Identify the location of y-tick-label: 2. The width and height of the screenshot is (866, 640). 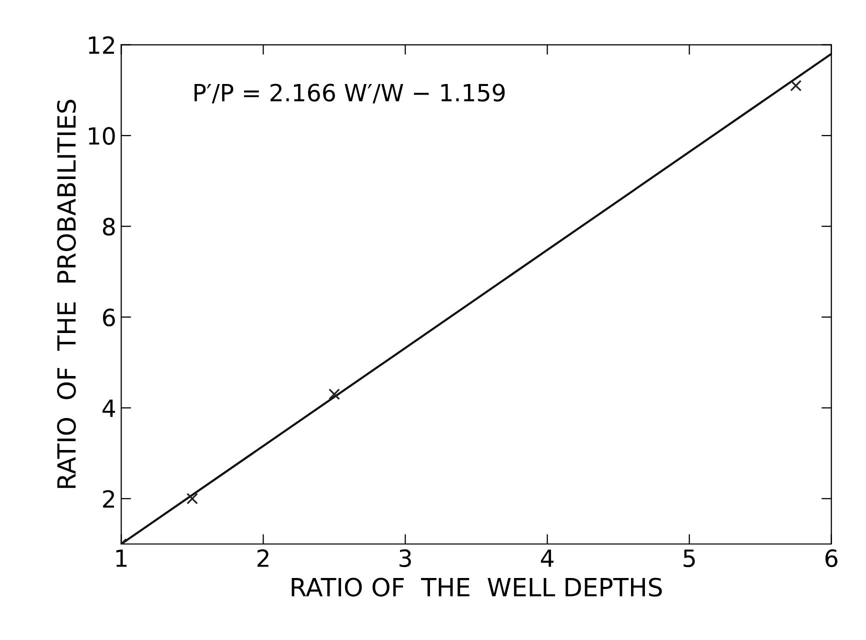
(108, 499).